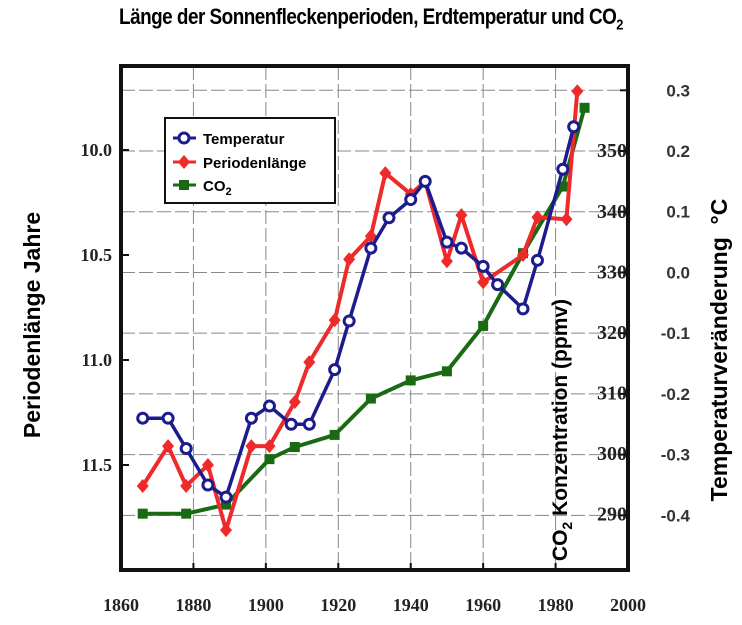 The width and height of the screenshot is (742, 625). I want to click on temp-tick-label: 0.1, so click(678, 212).